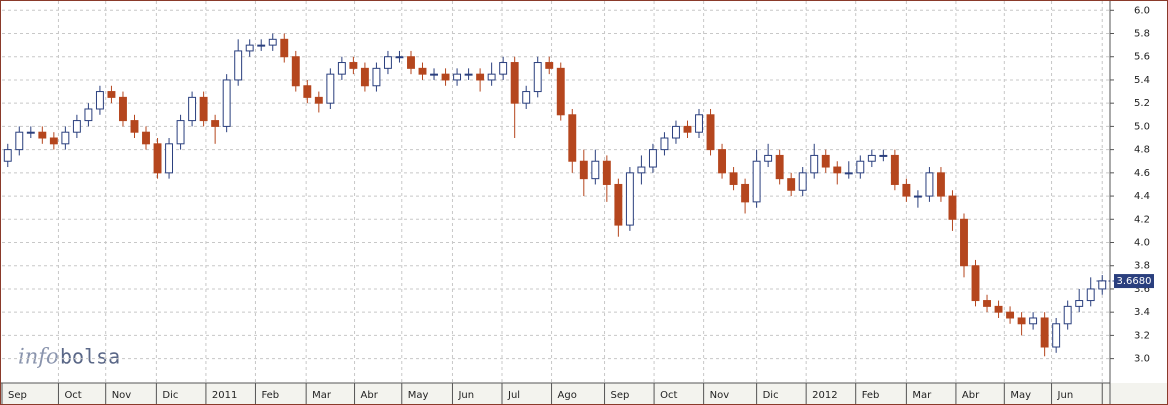 The image size is (1168, 405). What do you see at coordinates (513, 395) in the screenshot?
I see `x-tick-label: Jul` at bounding box center [513, 395].